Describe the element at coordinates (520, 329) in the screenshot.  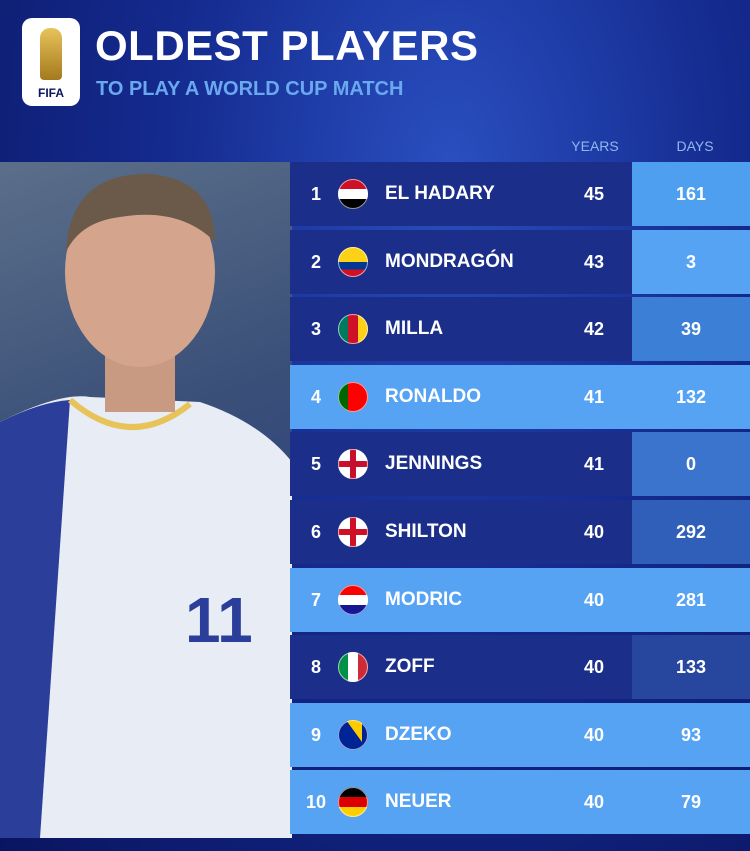
I see `table-row: 3 MILLA 42 39` at that location.